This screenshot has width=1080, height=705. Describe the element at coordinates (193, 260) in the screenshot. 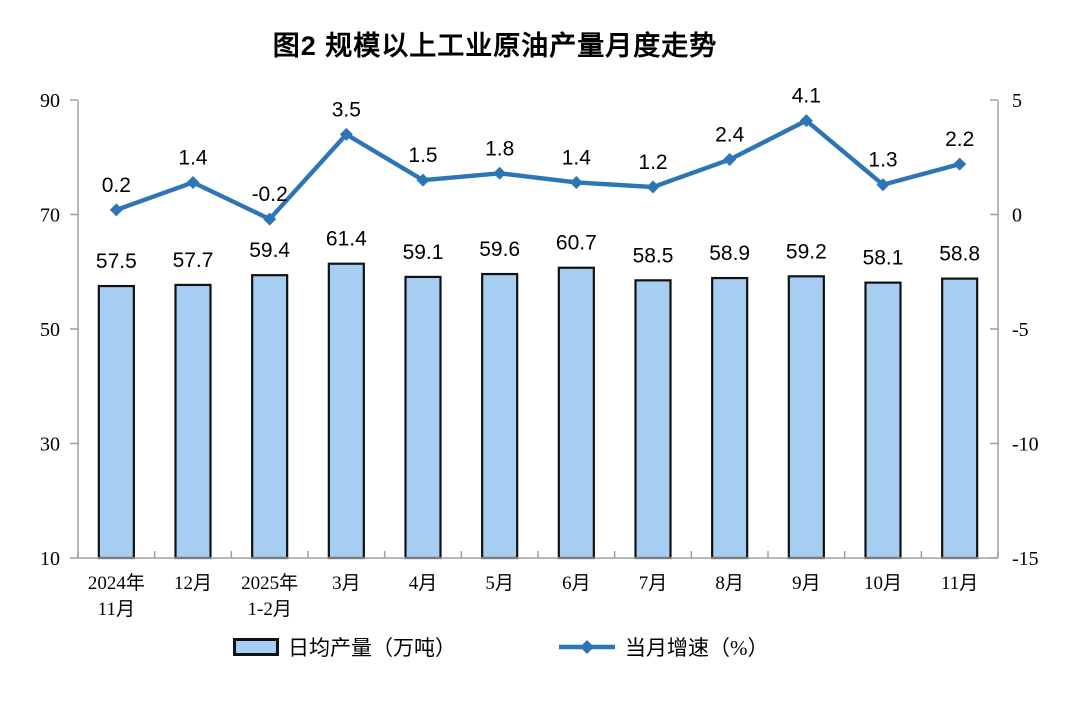

I see `bar-value-label-1: 57.7` at that location.